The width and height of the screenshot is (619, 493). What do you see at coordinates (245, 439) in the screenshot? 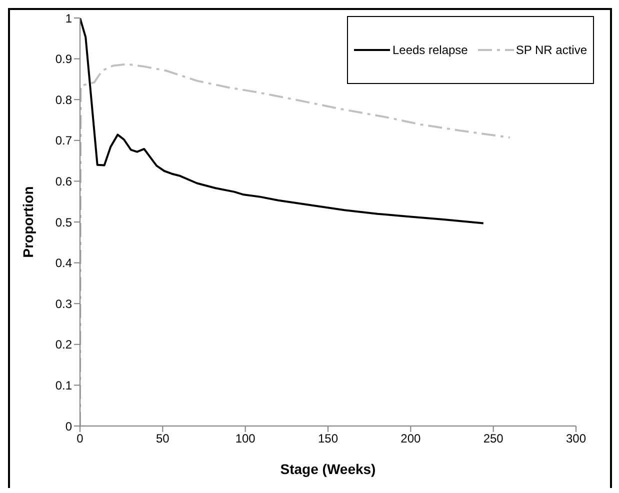
I see `x-tick-label: 100` at bounding box center [245, 439].